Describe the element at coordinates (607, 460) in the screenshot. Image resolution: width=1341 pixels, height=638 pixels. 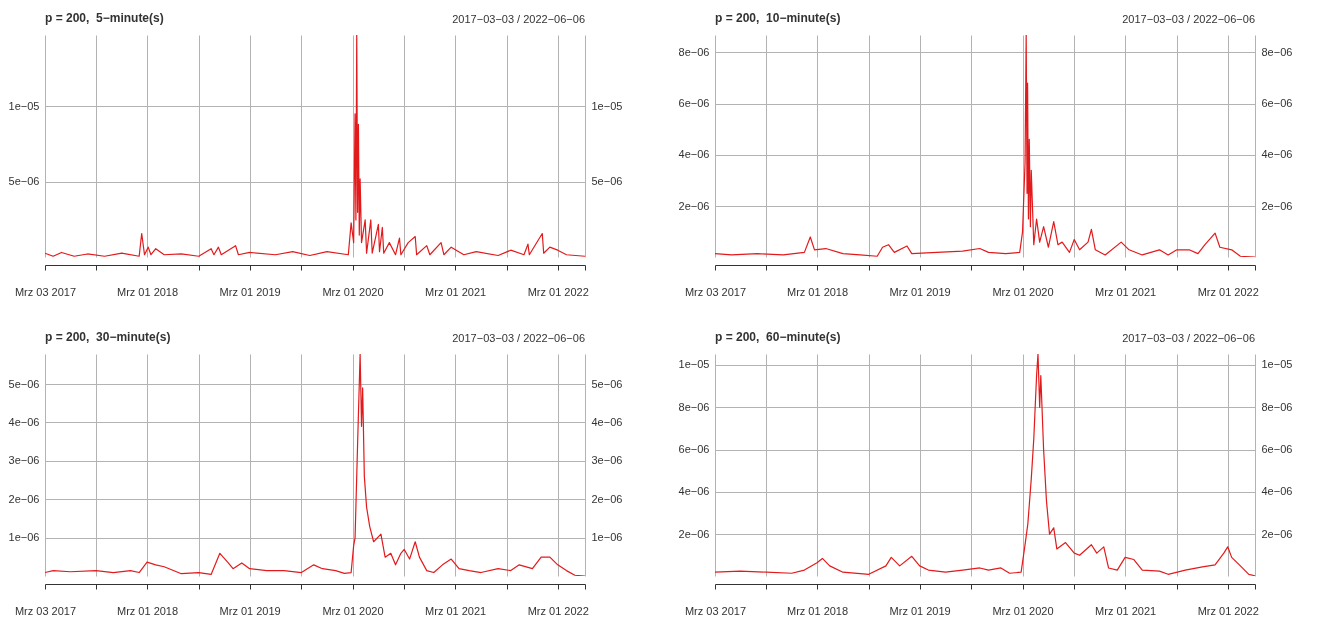
I see `y2-tick-label: 3e−06` at that location.